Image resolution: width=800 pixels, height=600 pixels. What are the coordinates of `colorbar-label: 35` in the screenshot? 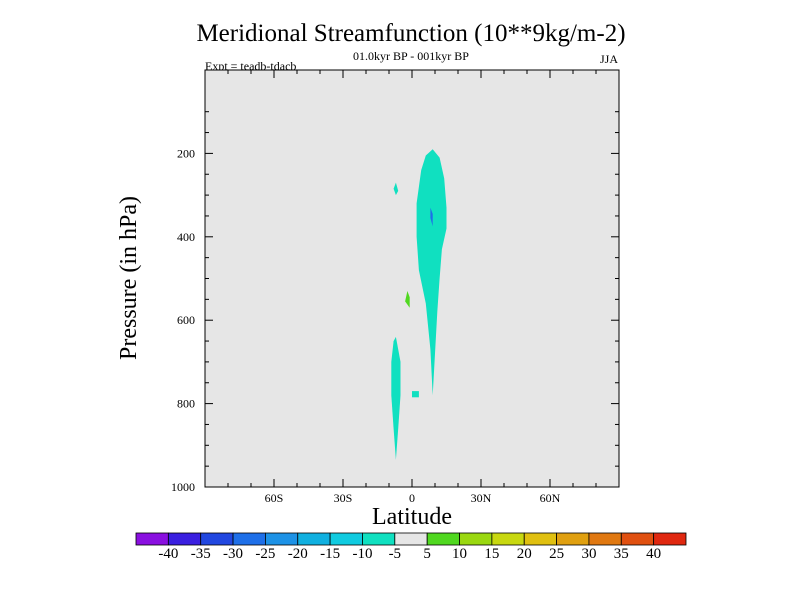 It's located at (621, 554).